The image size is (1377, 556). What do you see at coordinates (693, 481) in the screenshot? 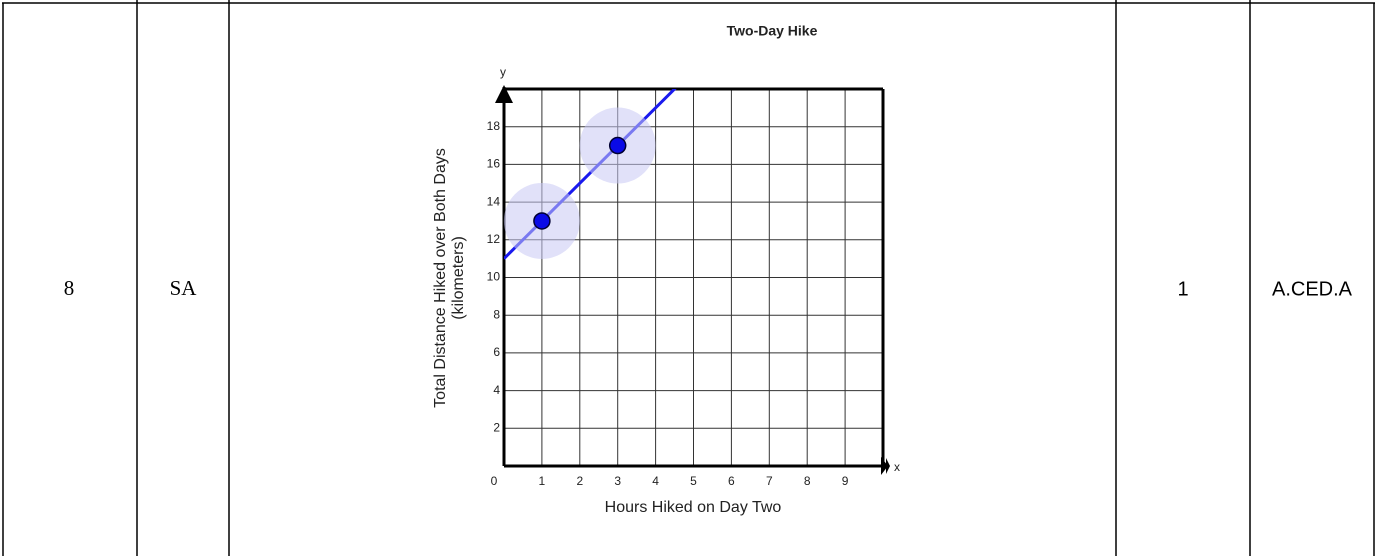
I see `x-tick-label: 5` at bounding box center [693, 481].